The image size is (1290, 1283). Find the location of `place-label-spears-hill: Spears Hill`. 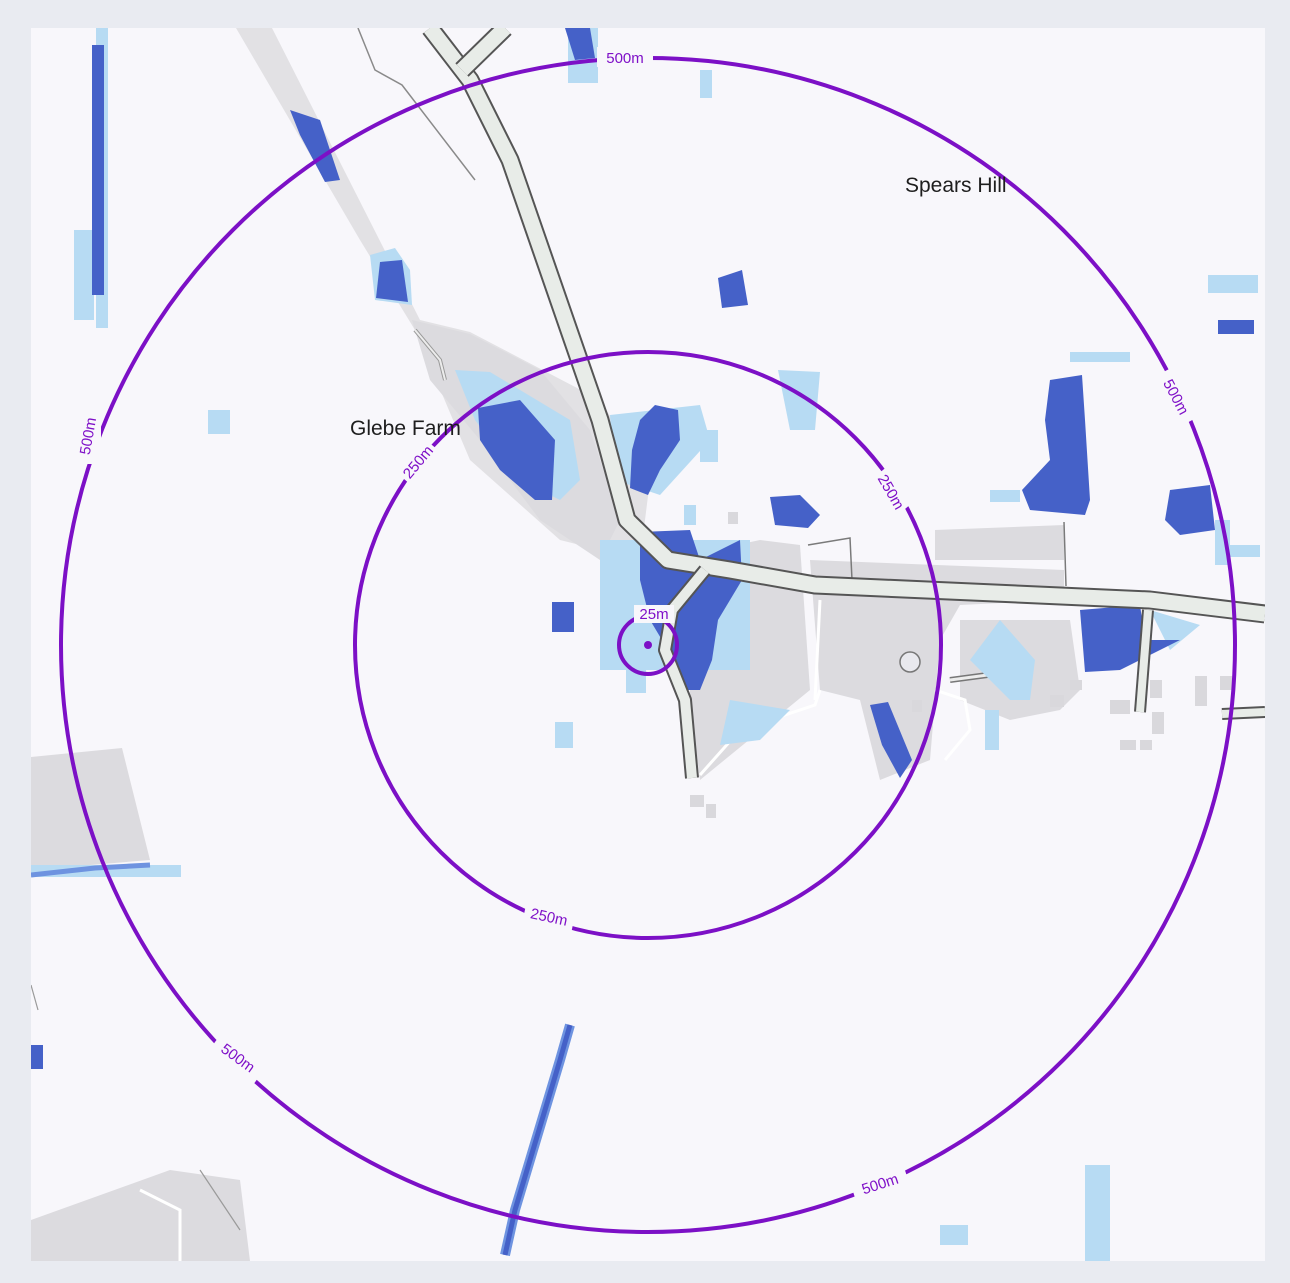

place-label-spears-hill: Spears Hill is located at coordinates (956, 185).